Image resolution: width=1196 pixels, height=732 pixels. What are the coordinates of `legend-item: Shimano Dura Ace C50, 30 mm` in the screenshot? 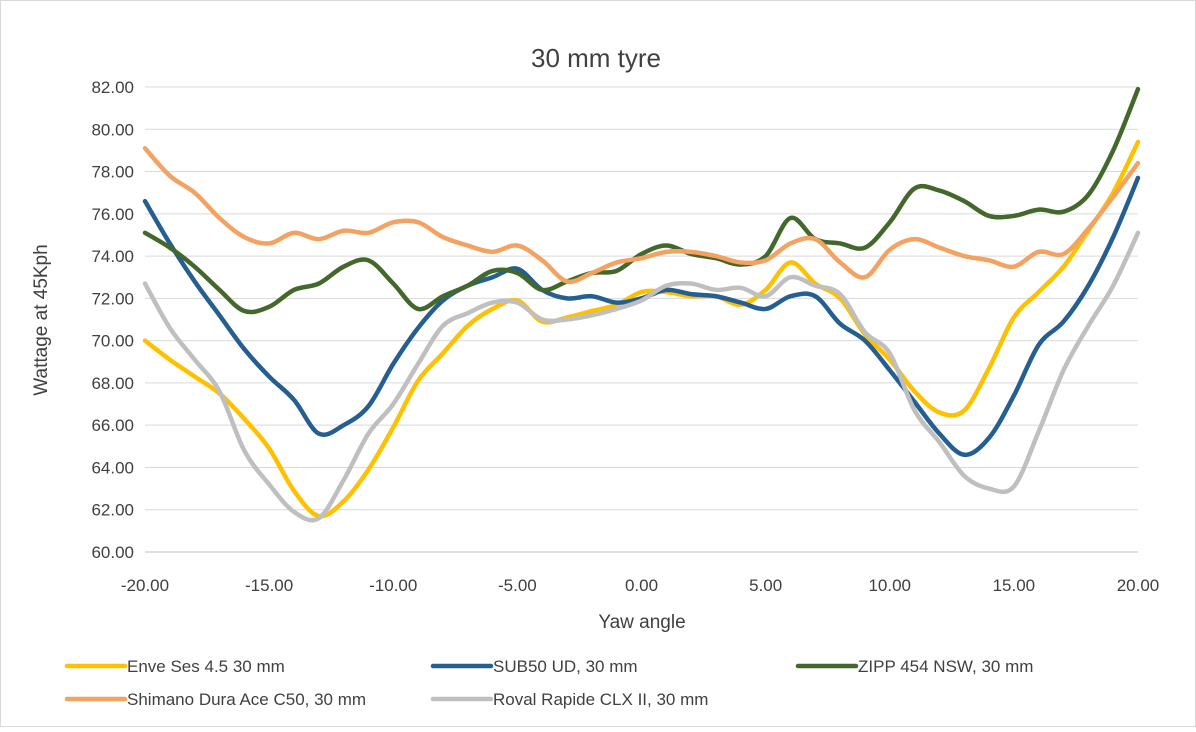 It's located at (215, 699).